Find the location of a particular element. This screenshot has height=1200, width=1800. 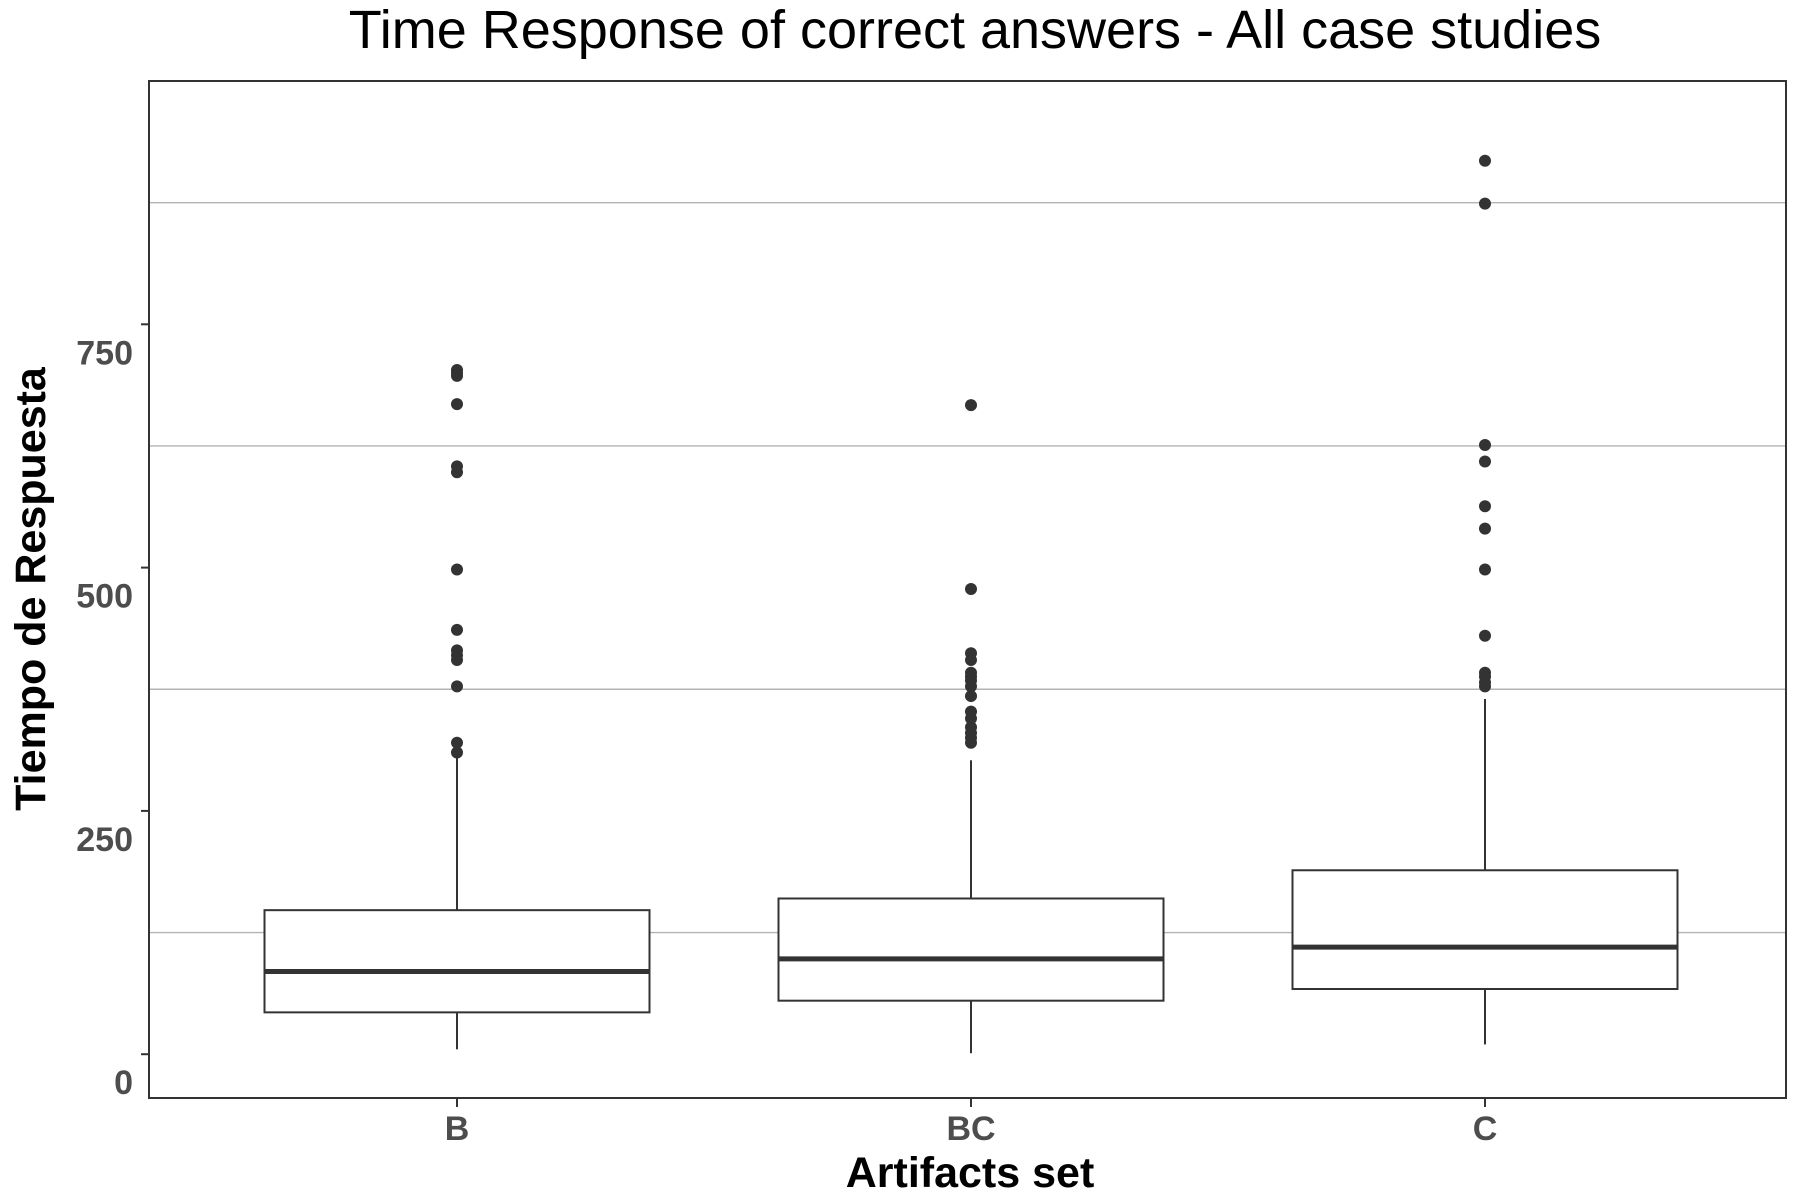

x-tick-label: B is located at coordinates (457, 1129).